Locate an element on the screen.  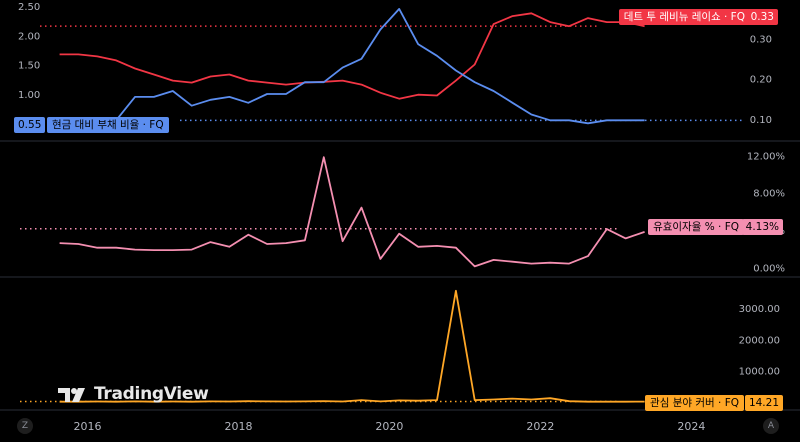
left-y-tick-label: 1.00 is located at coordinates (29, 95).